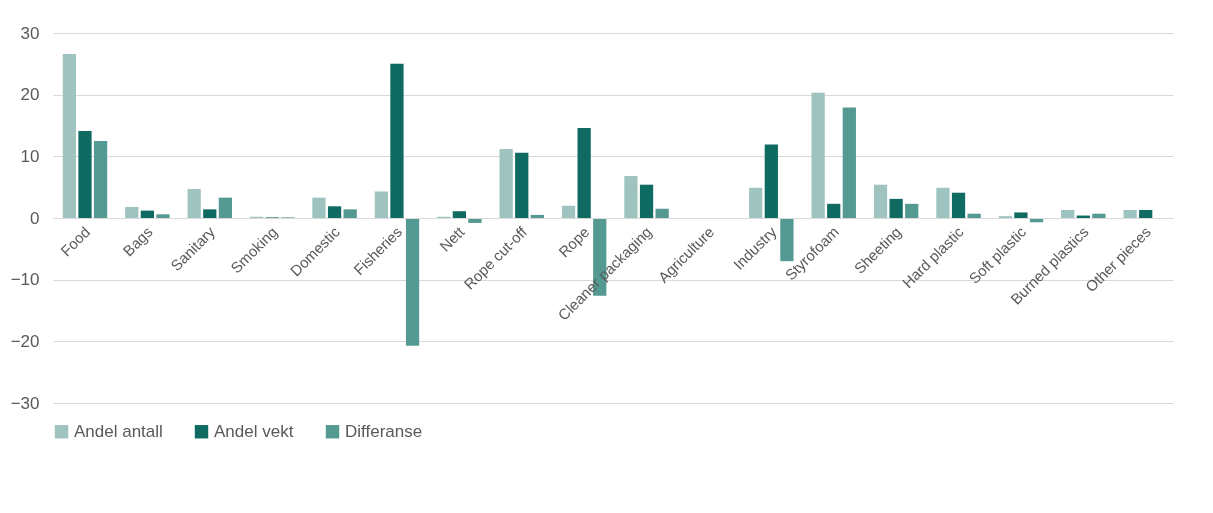 Image resolution: width=1213 pixels, height=513 pixels. I want to click on y-tick-label: 20, so click(30, 95).